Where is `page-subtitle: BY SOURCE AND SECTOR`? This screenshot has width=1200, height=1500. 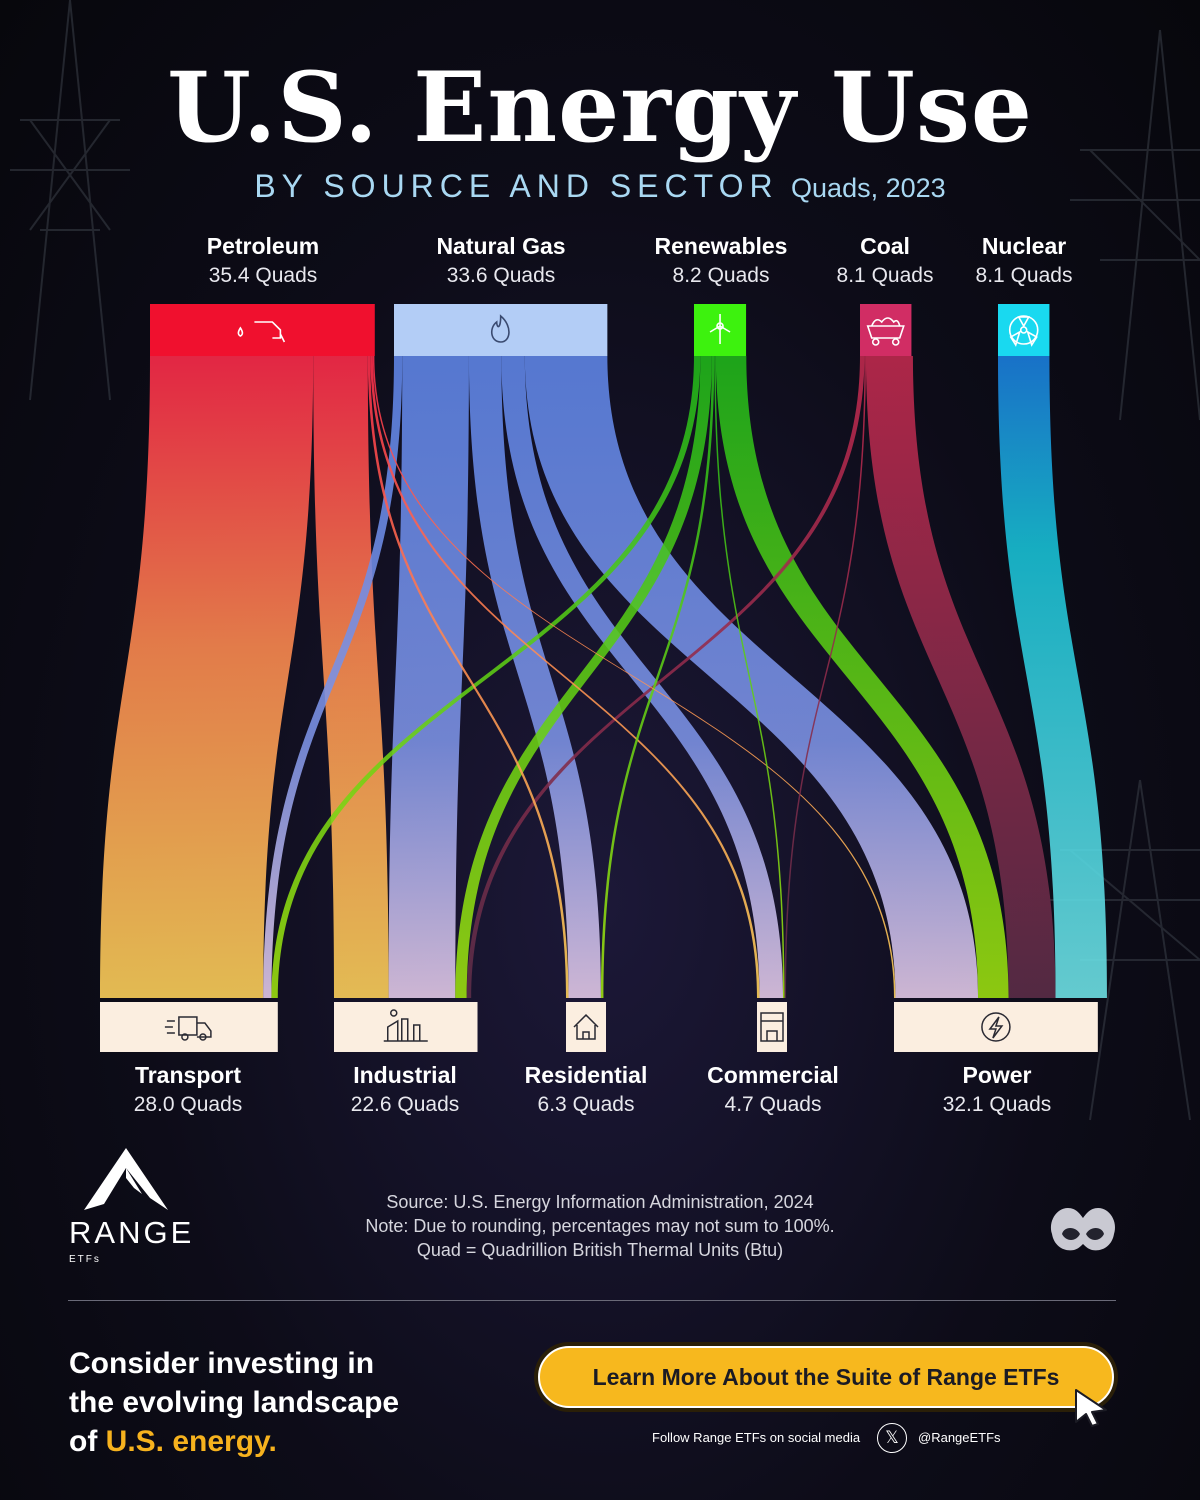 page-subtitle: BY SOURCE AND SECTOR is located at coordinates (516, 186).